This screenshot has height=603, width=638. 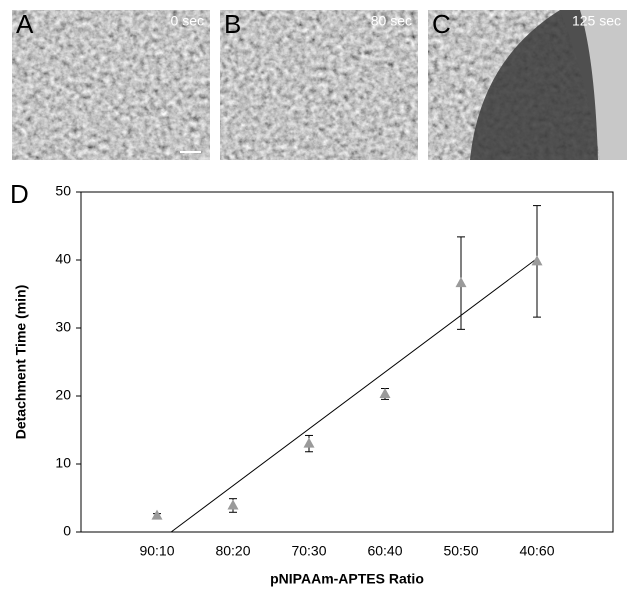 What do you see at coordinates (596, 21) in the screenshot?
I see `panel-time: 125 sec` at bounding box center [596, 21].